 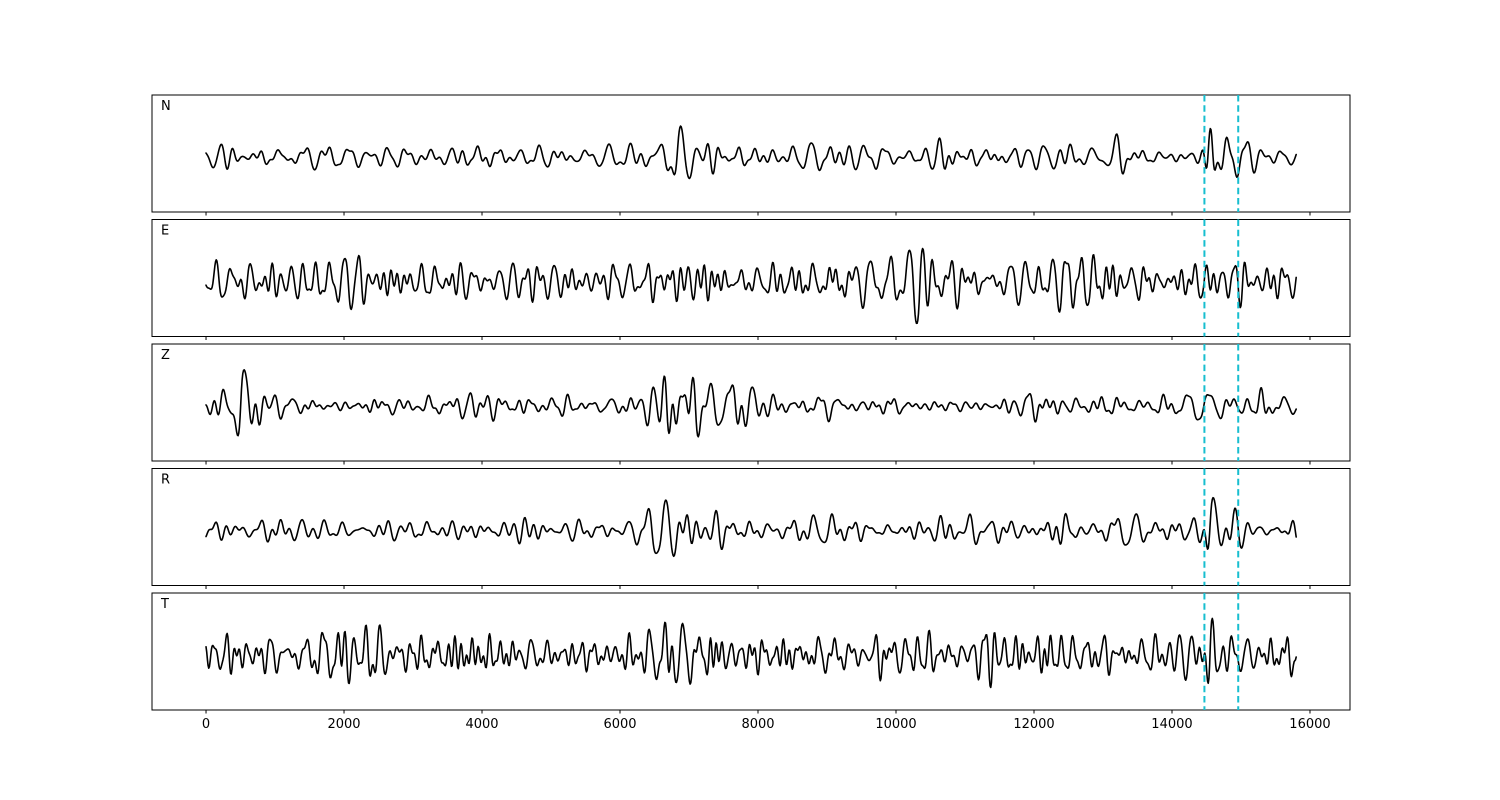 What do you see at coordinates (164, 604) in the screenshot?
I see `panel-label-T: T` at bounding box center [164, 604].